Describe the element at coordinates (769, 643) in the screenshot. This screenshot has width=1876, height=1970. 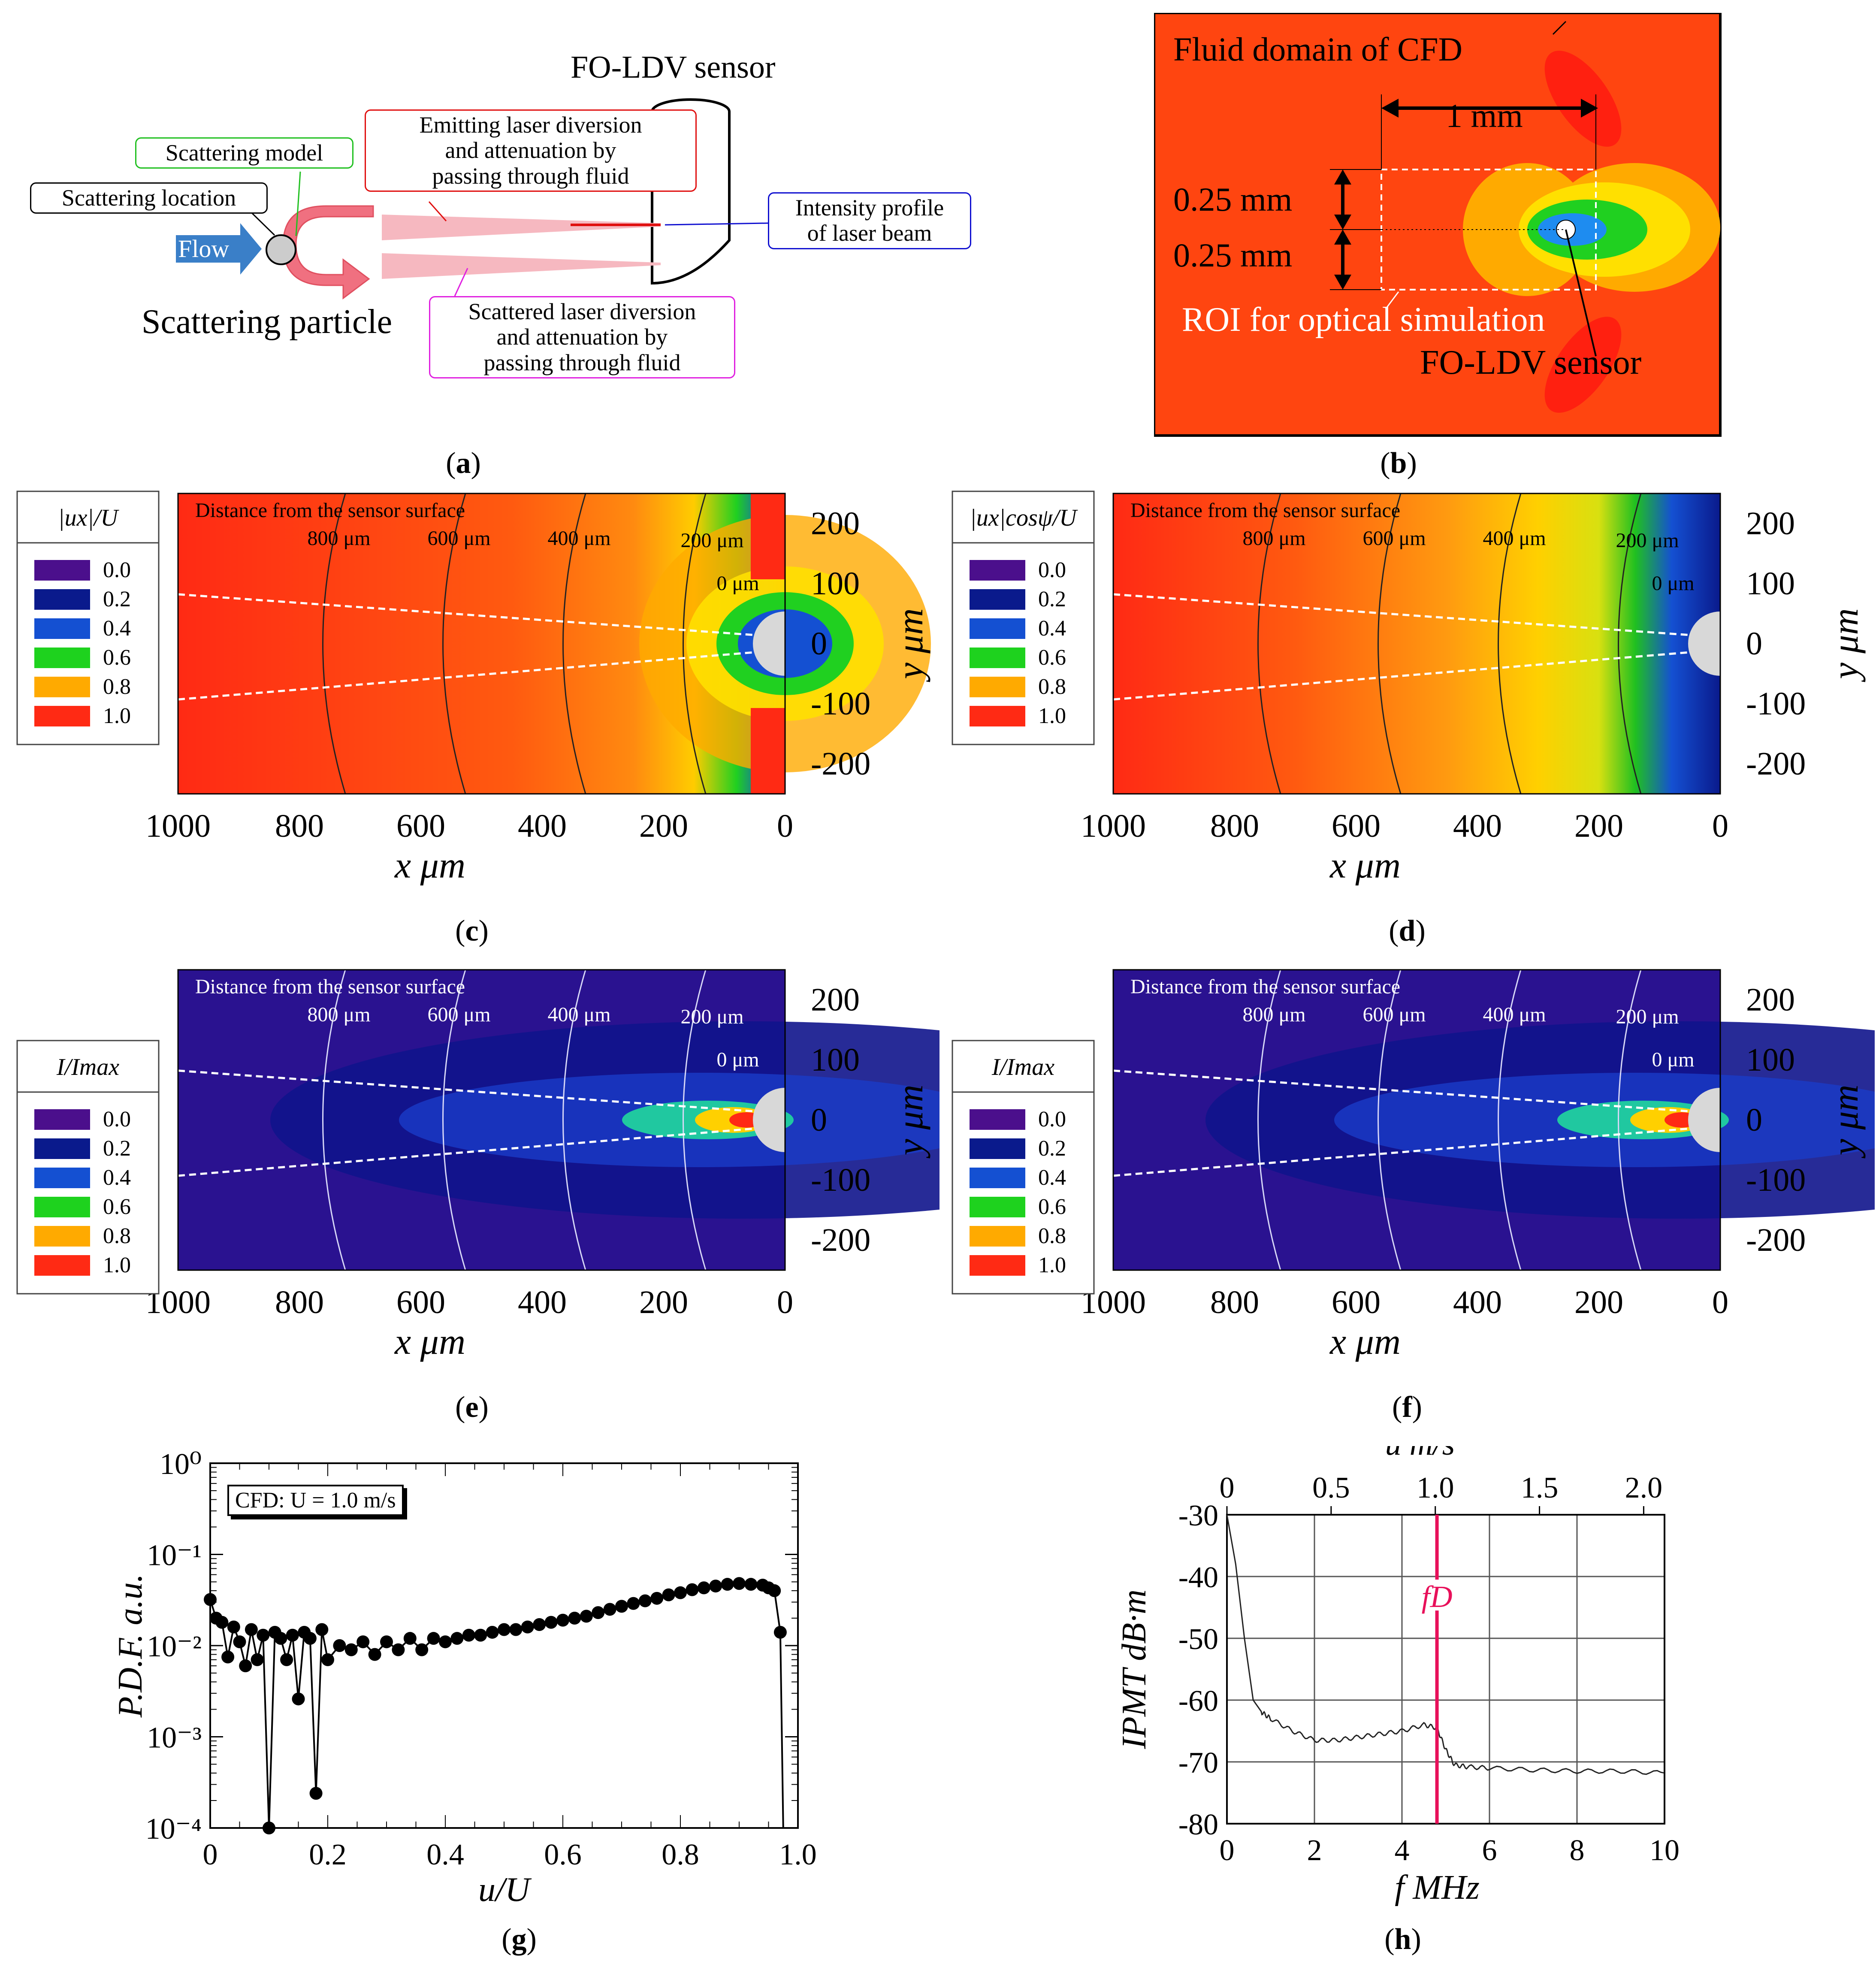
I see `sensor-icon` at that location.